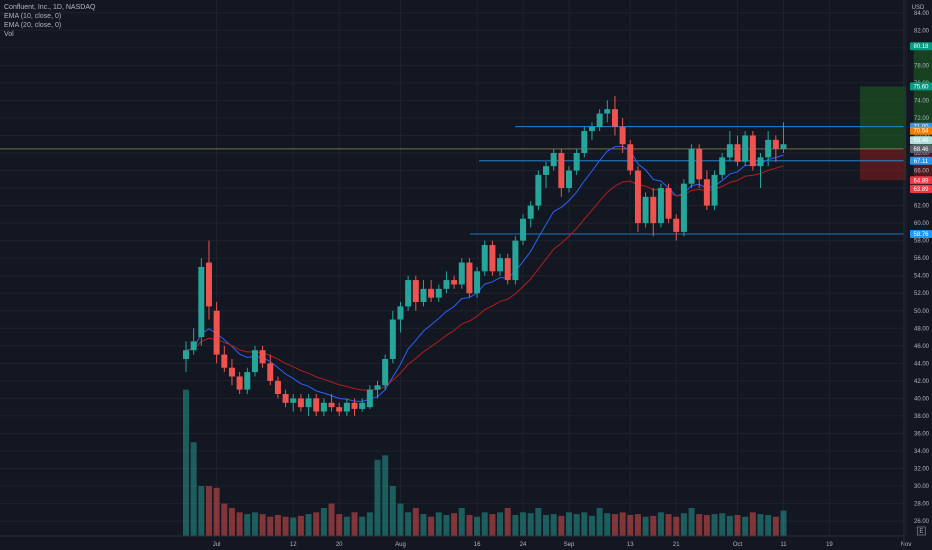 The height and width of the screenshot is (550, 932). What do you see at coordinates (906, 545) in the screenshot?
I see `time-tick-label: Nov` at bounding box center [906, 545].